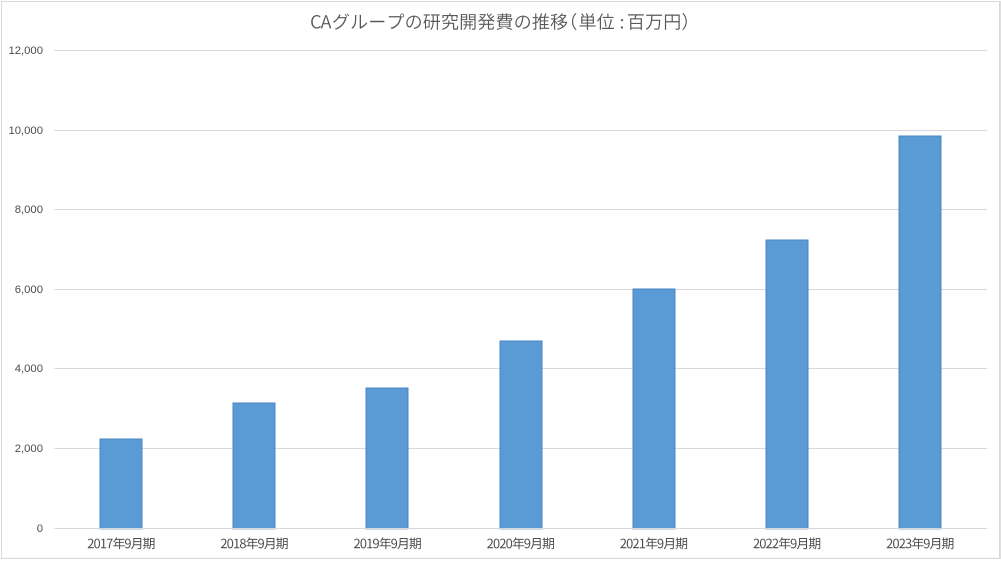 The height and width of the screenshot is (565, 1001). What do you see at coordinates (29, 290) in the screenshot?
I see `svg-text: 6,000` at bounding box center [29, 290].